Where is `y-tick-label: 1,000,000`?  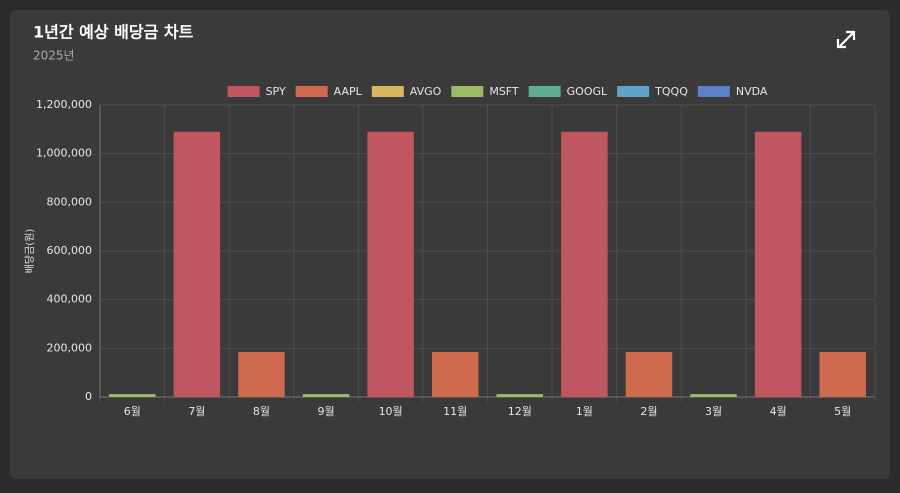 y-tick-label: 1,000,000 is located at coordinates (64, 153).